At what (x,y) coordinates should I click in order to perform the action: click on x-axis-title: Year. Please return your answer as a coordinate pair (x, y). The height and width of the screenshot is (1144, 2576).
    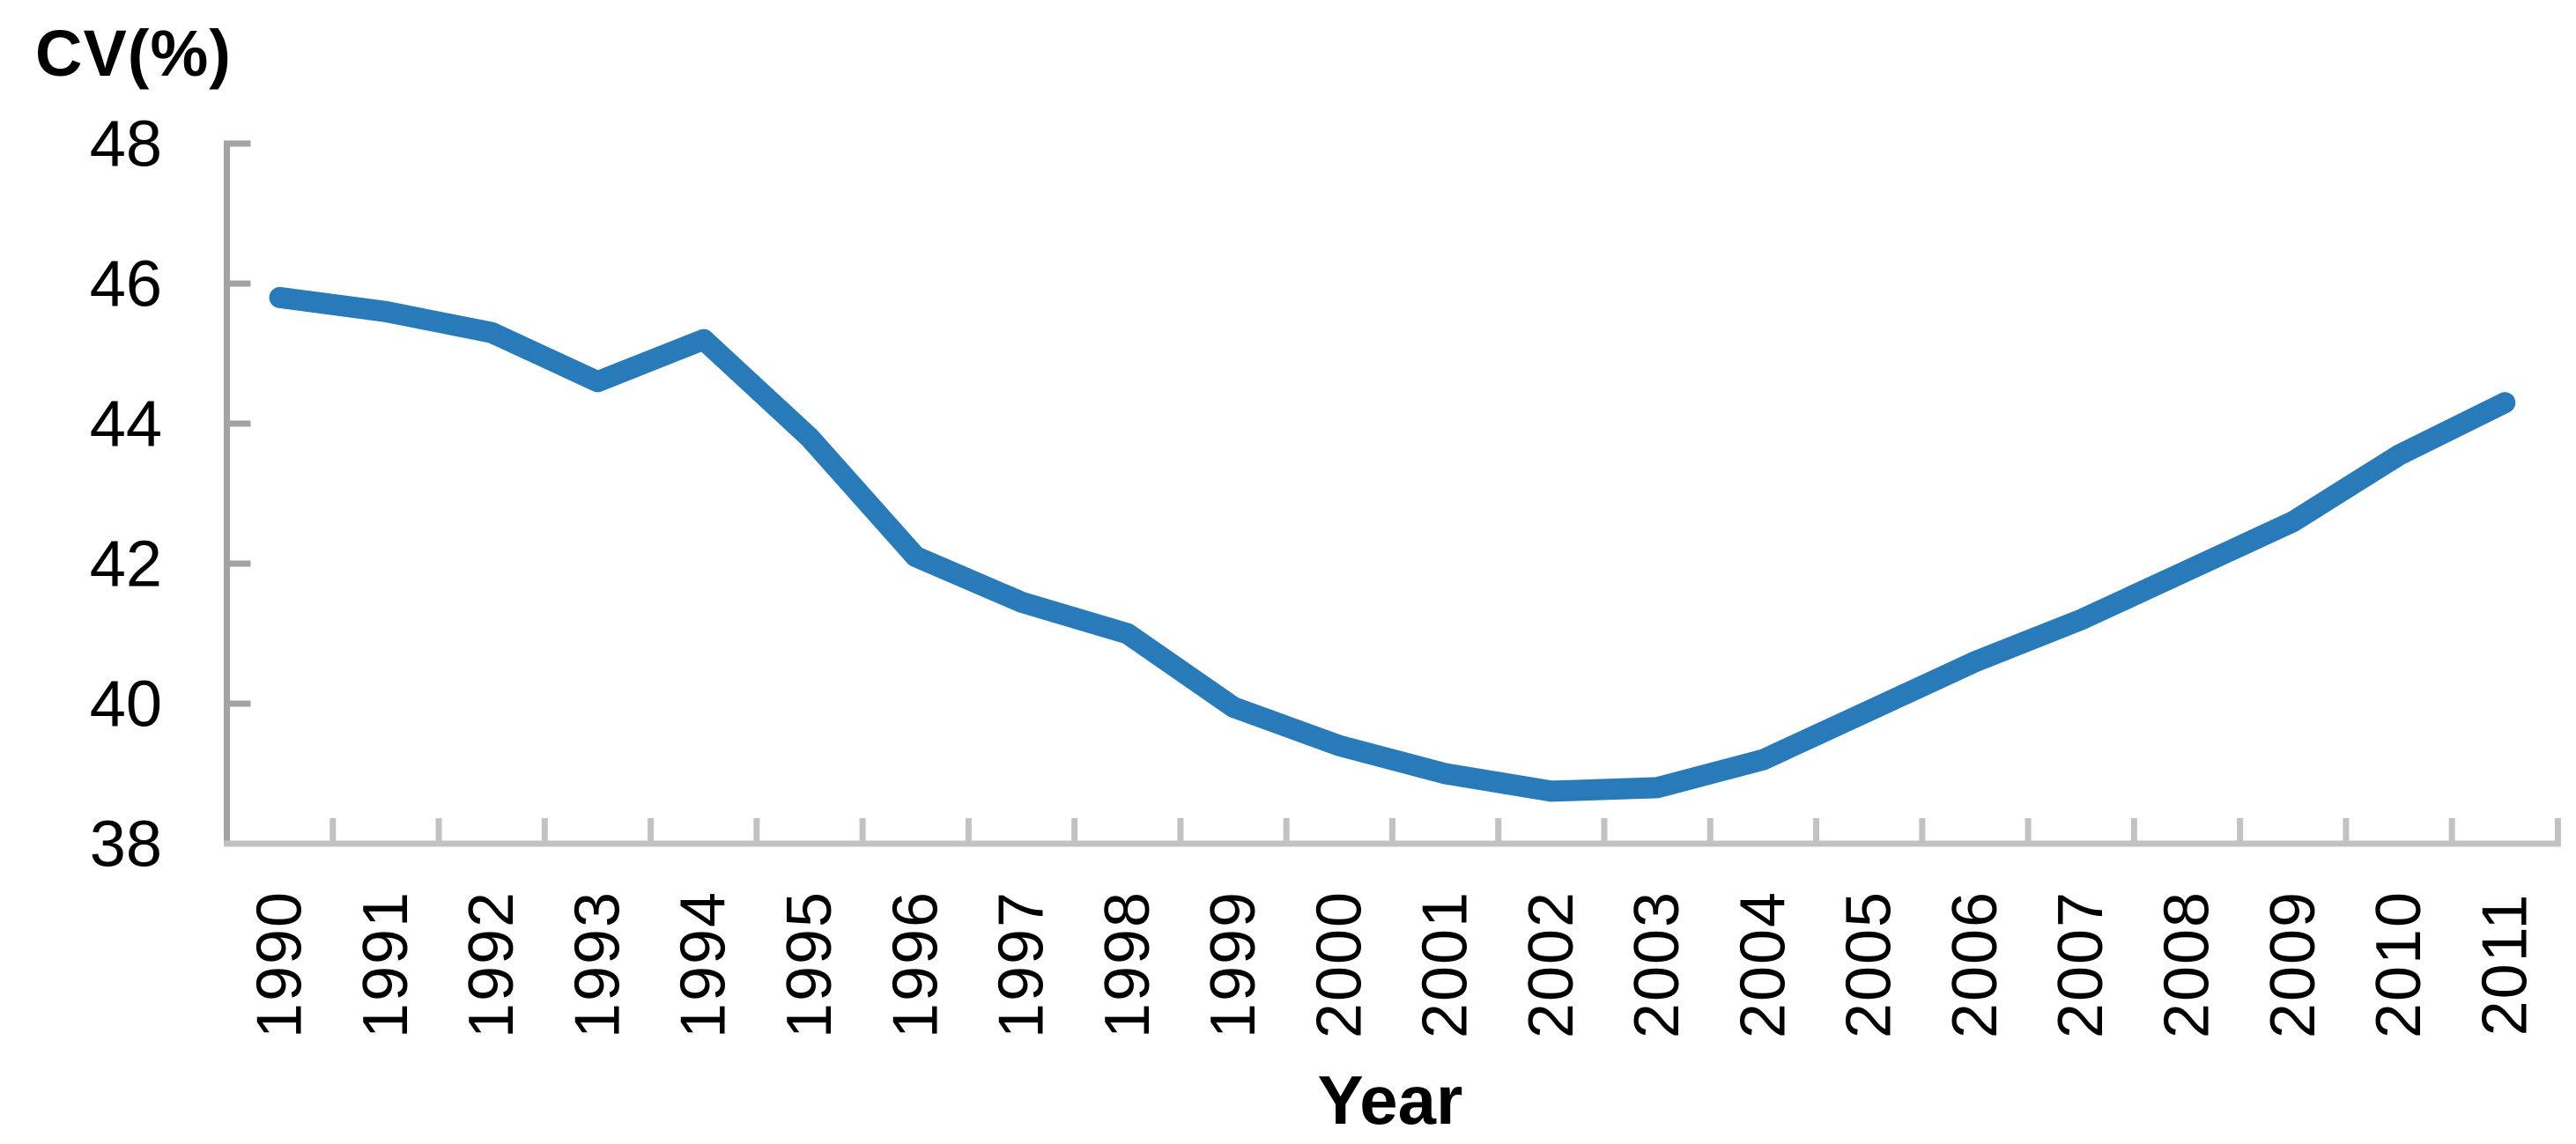
    Looking at the image, I should click on (1390, 1100).